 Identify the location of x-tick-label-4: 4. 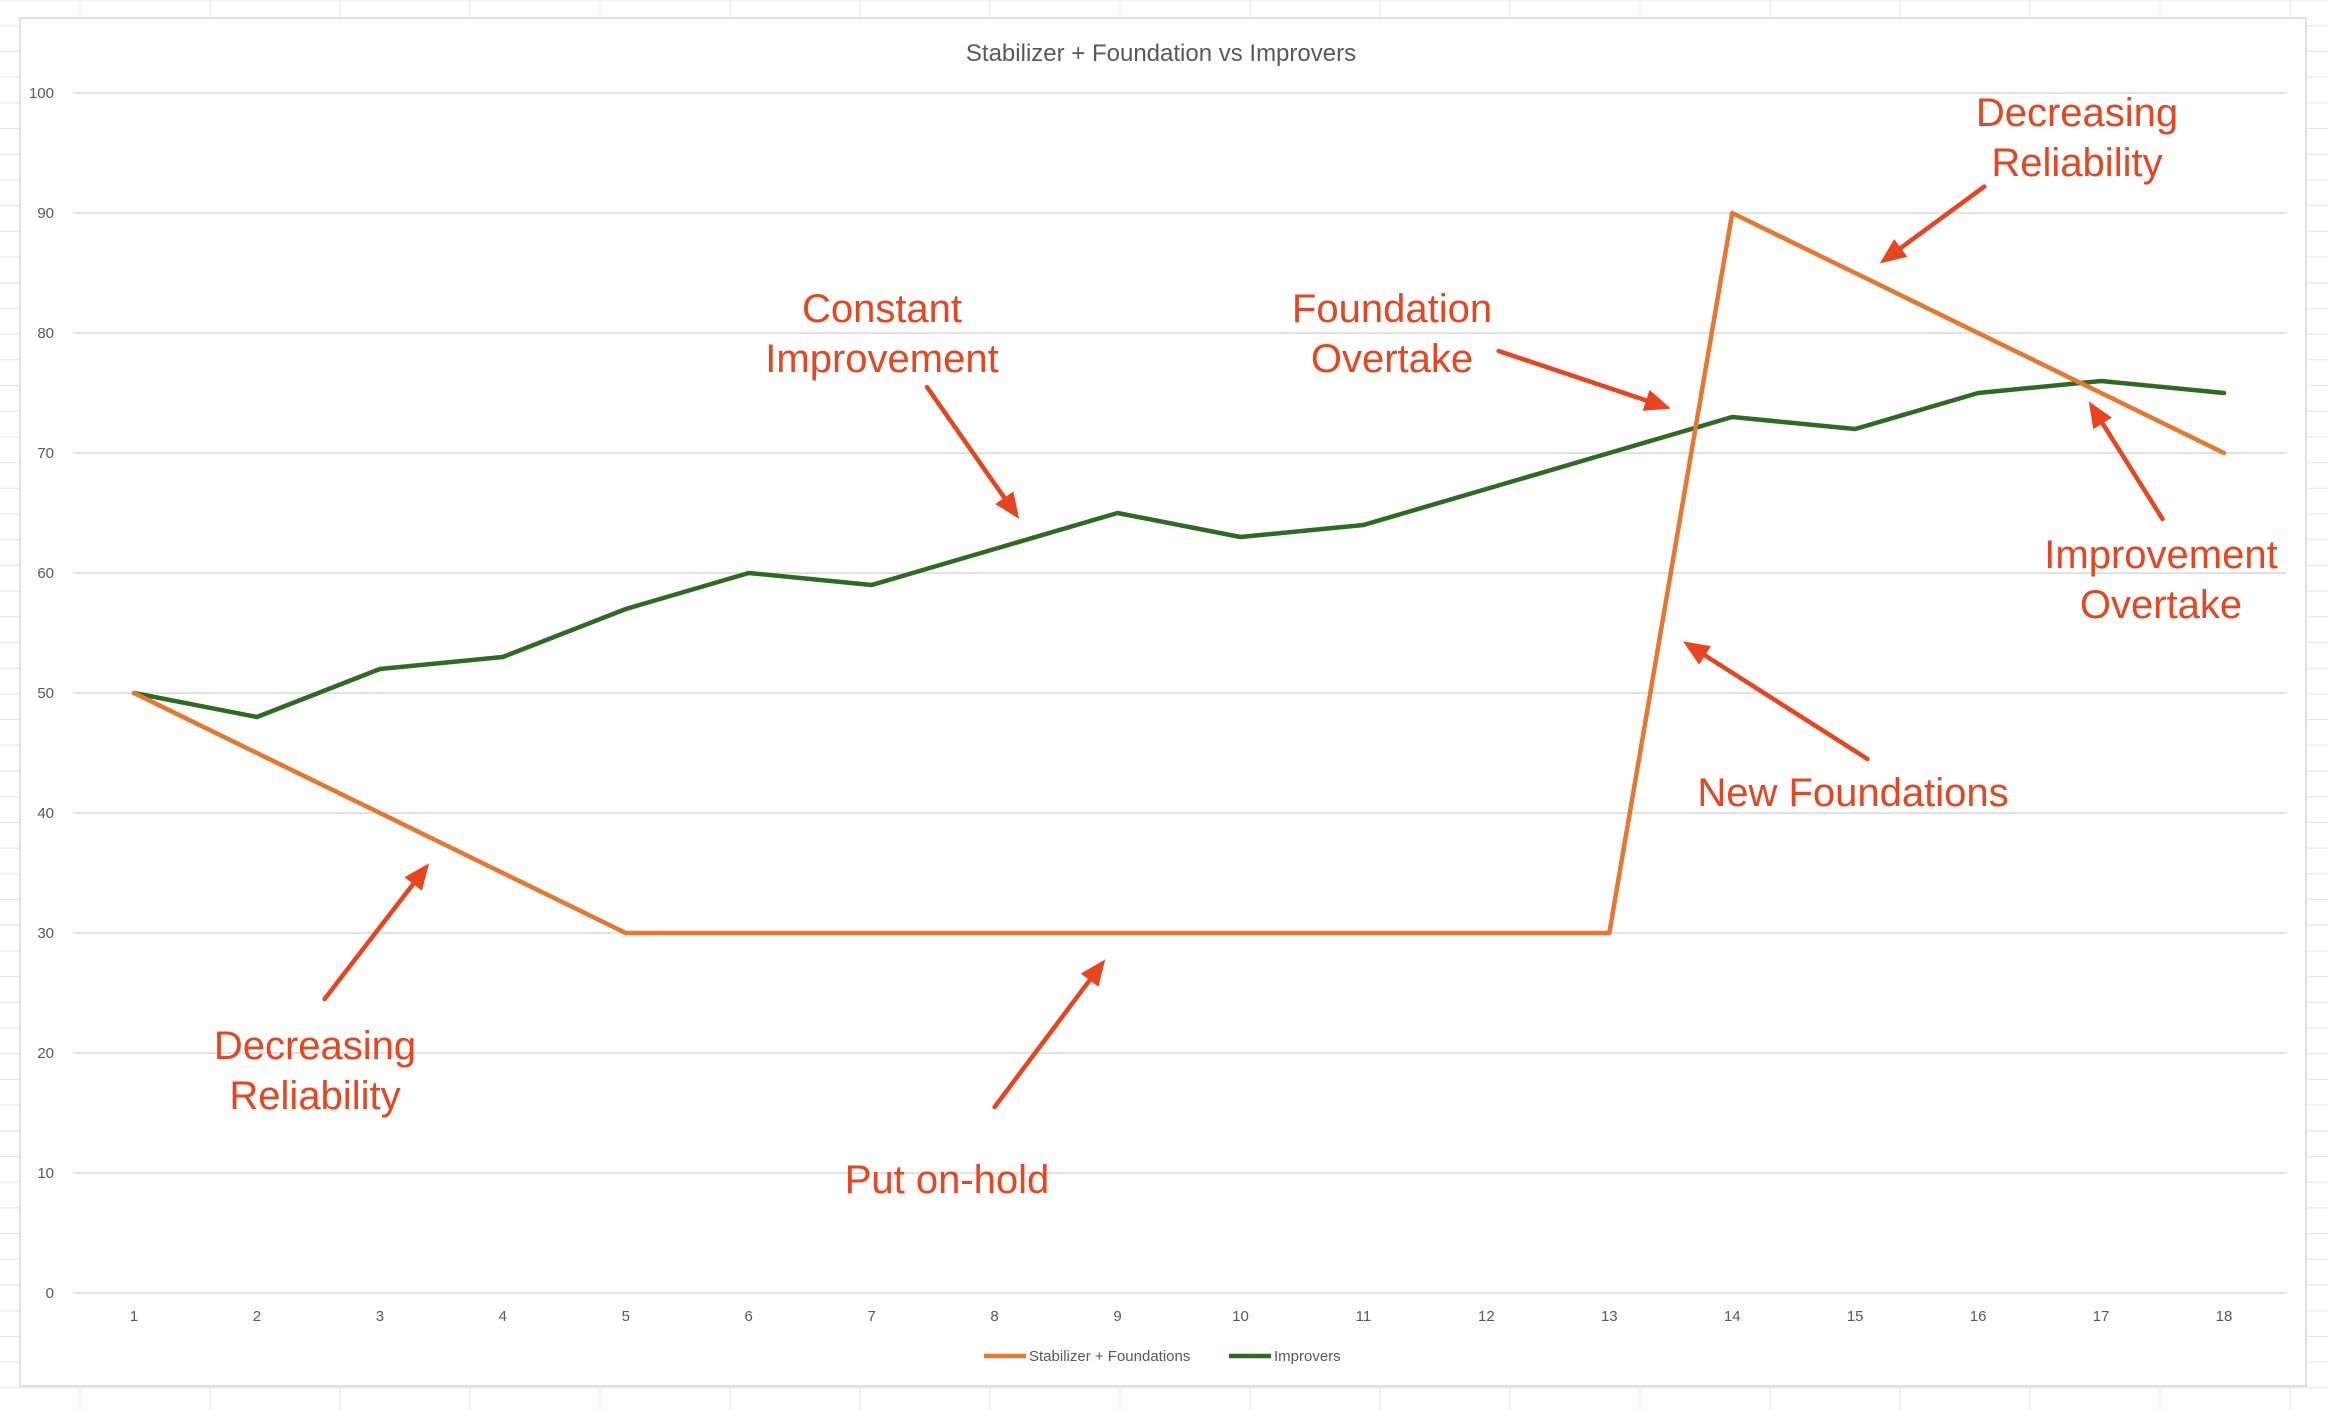
(503, 1316).